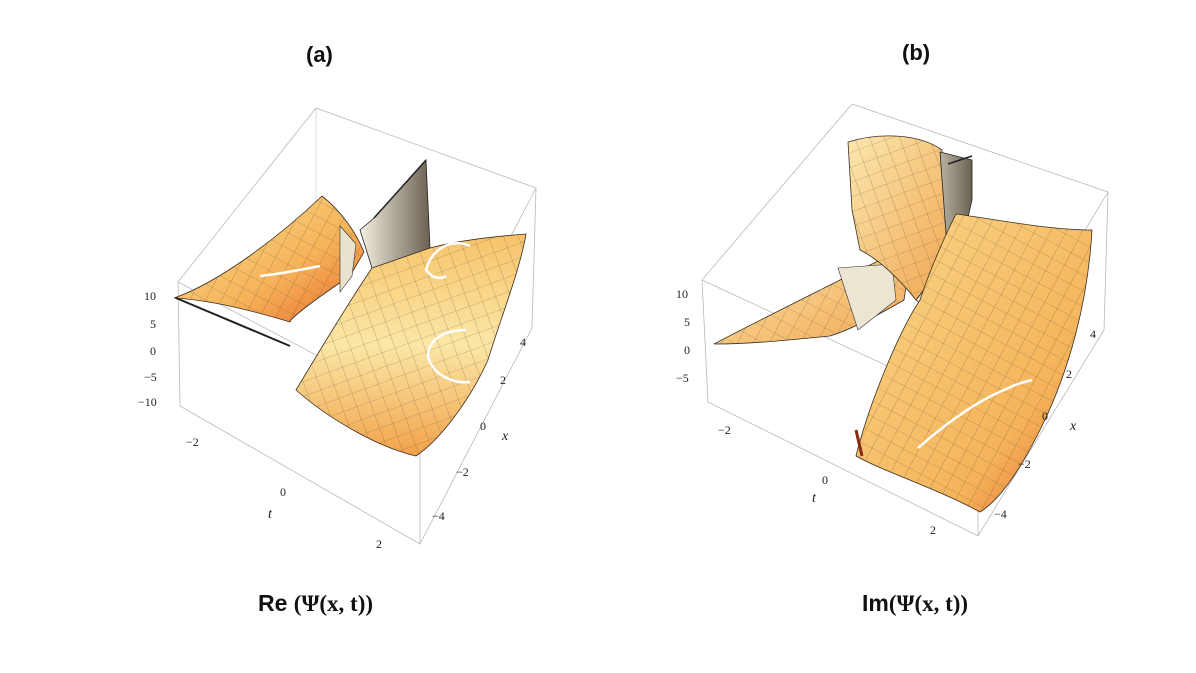  What do you see at coordinates (814, 498) in the screenshot?
I see `panel-b-t-label: t` at bounding box center [814, 498].